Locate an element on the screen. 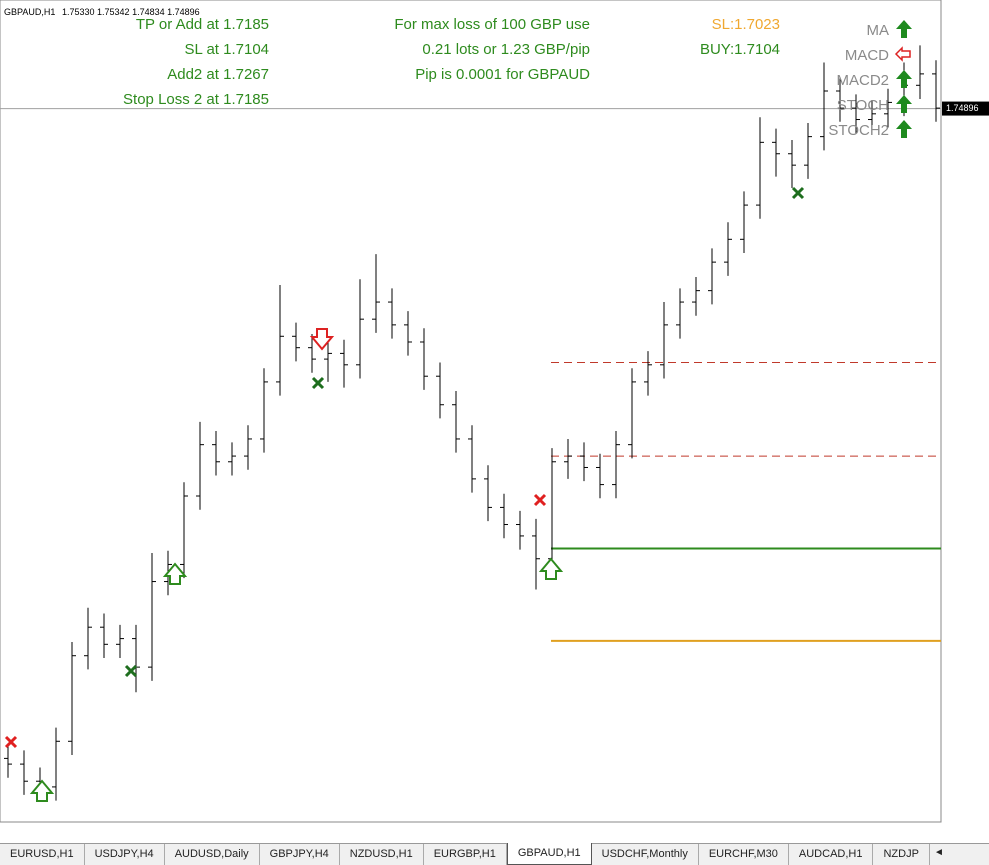 This screenshot has width=989, height=865. sell-arrow is located at coordinates (322, 339).